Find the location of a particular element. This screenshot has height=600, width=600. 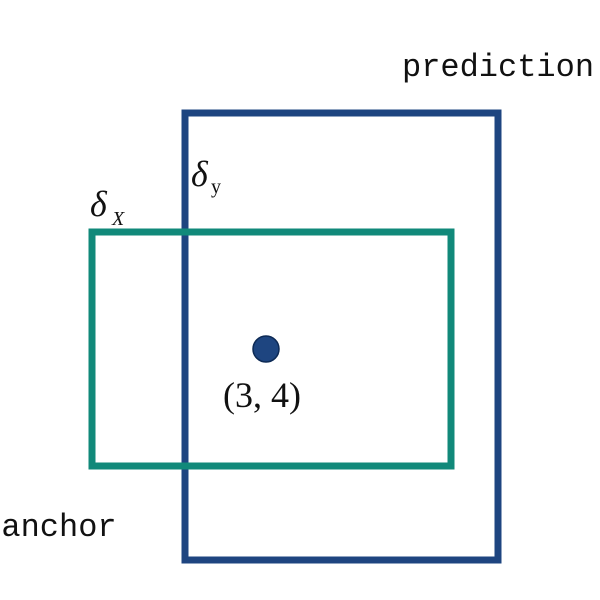

prediction-label: prediction is located at coordinates (498, 67).